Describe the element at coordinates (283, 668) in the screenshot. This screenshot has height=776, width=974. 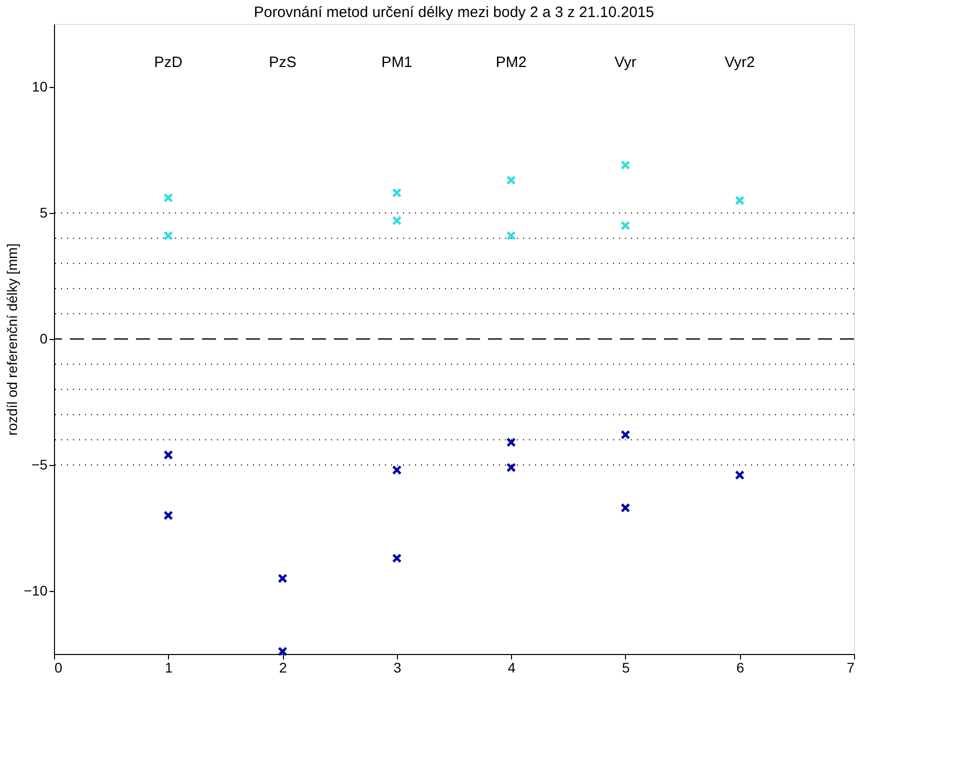
I see `x-tick-label: 2` at that location.